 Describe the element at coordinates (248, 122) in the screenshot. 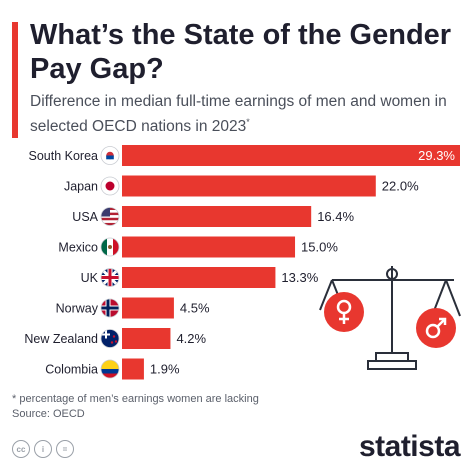

I see `subtitle-footnote-mark: *` at that location.